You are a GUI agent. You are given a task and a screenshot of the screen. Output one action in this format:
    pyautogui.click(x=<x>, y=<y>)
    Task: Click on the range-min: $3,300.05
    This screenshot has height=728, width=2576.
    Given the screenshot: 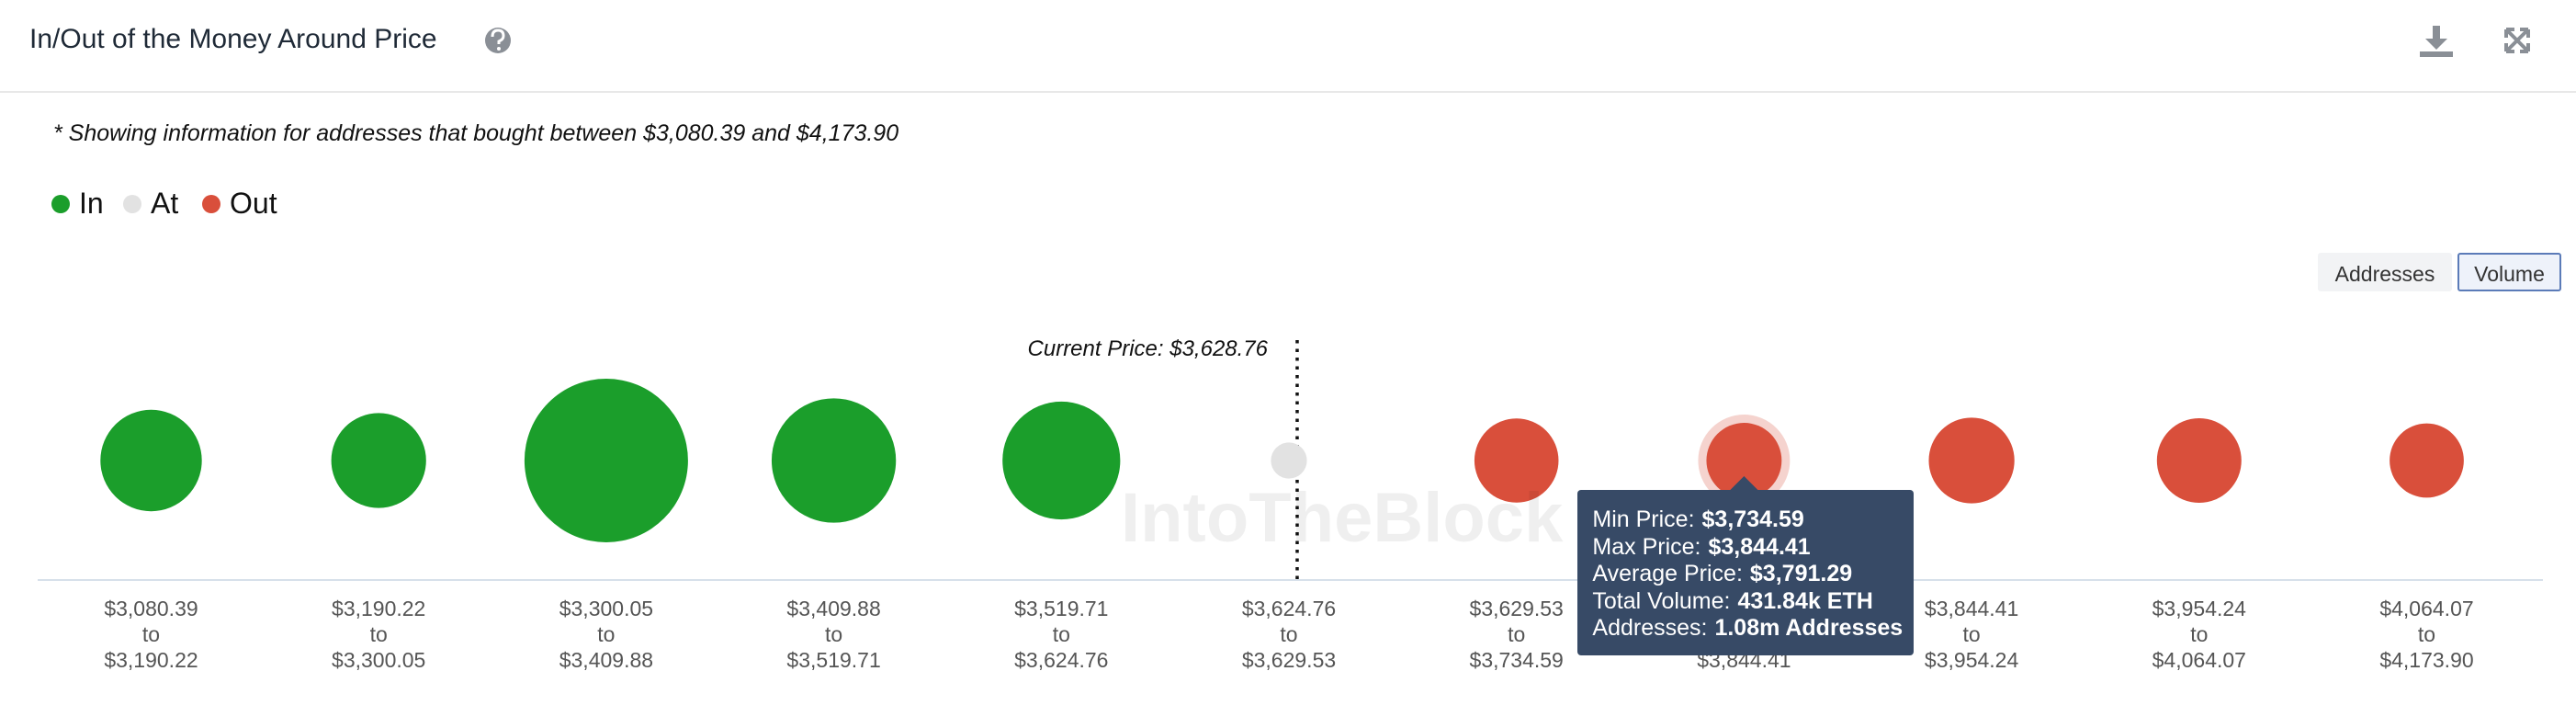 What is the action you would take?
    pyautogui.click(x=606, y=608)
    